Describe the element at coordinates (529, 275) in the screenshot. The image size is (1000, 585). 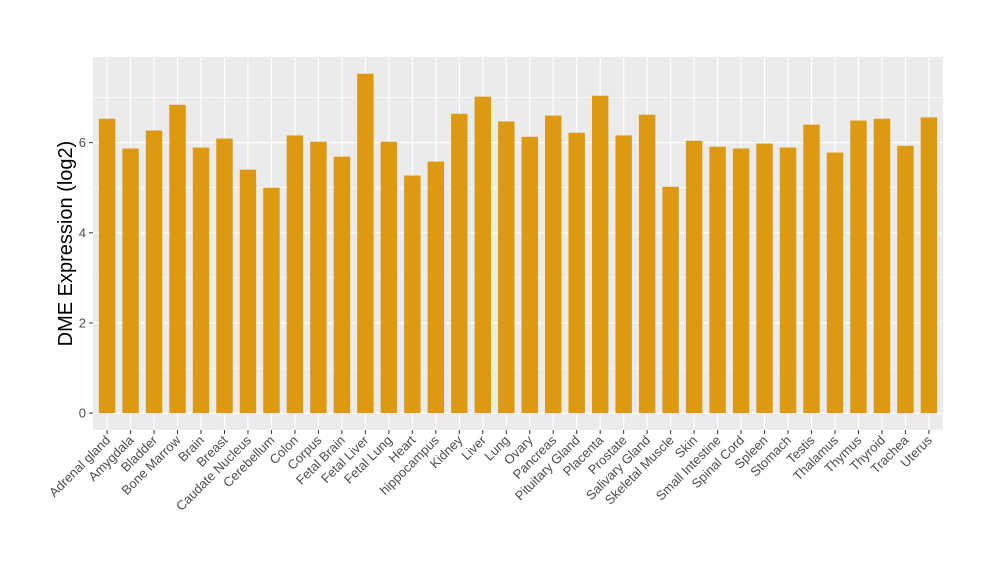
I see `bar-ovary` at that location.